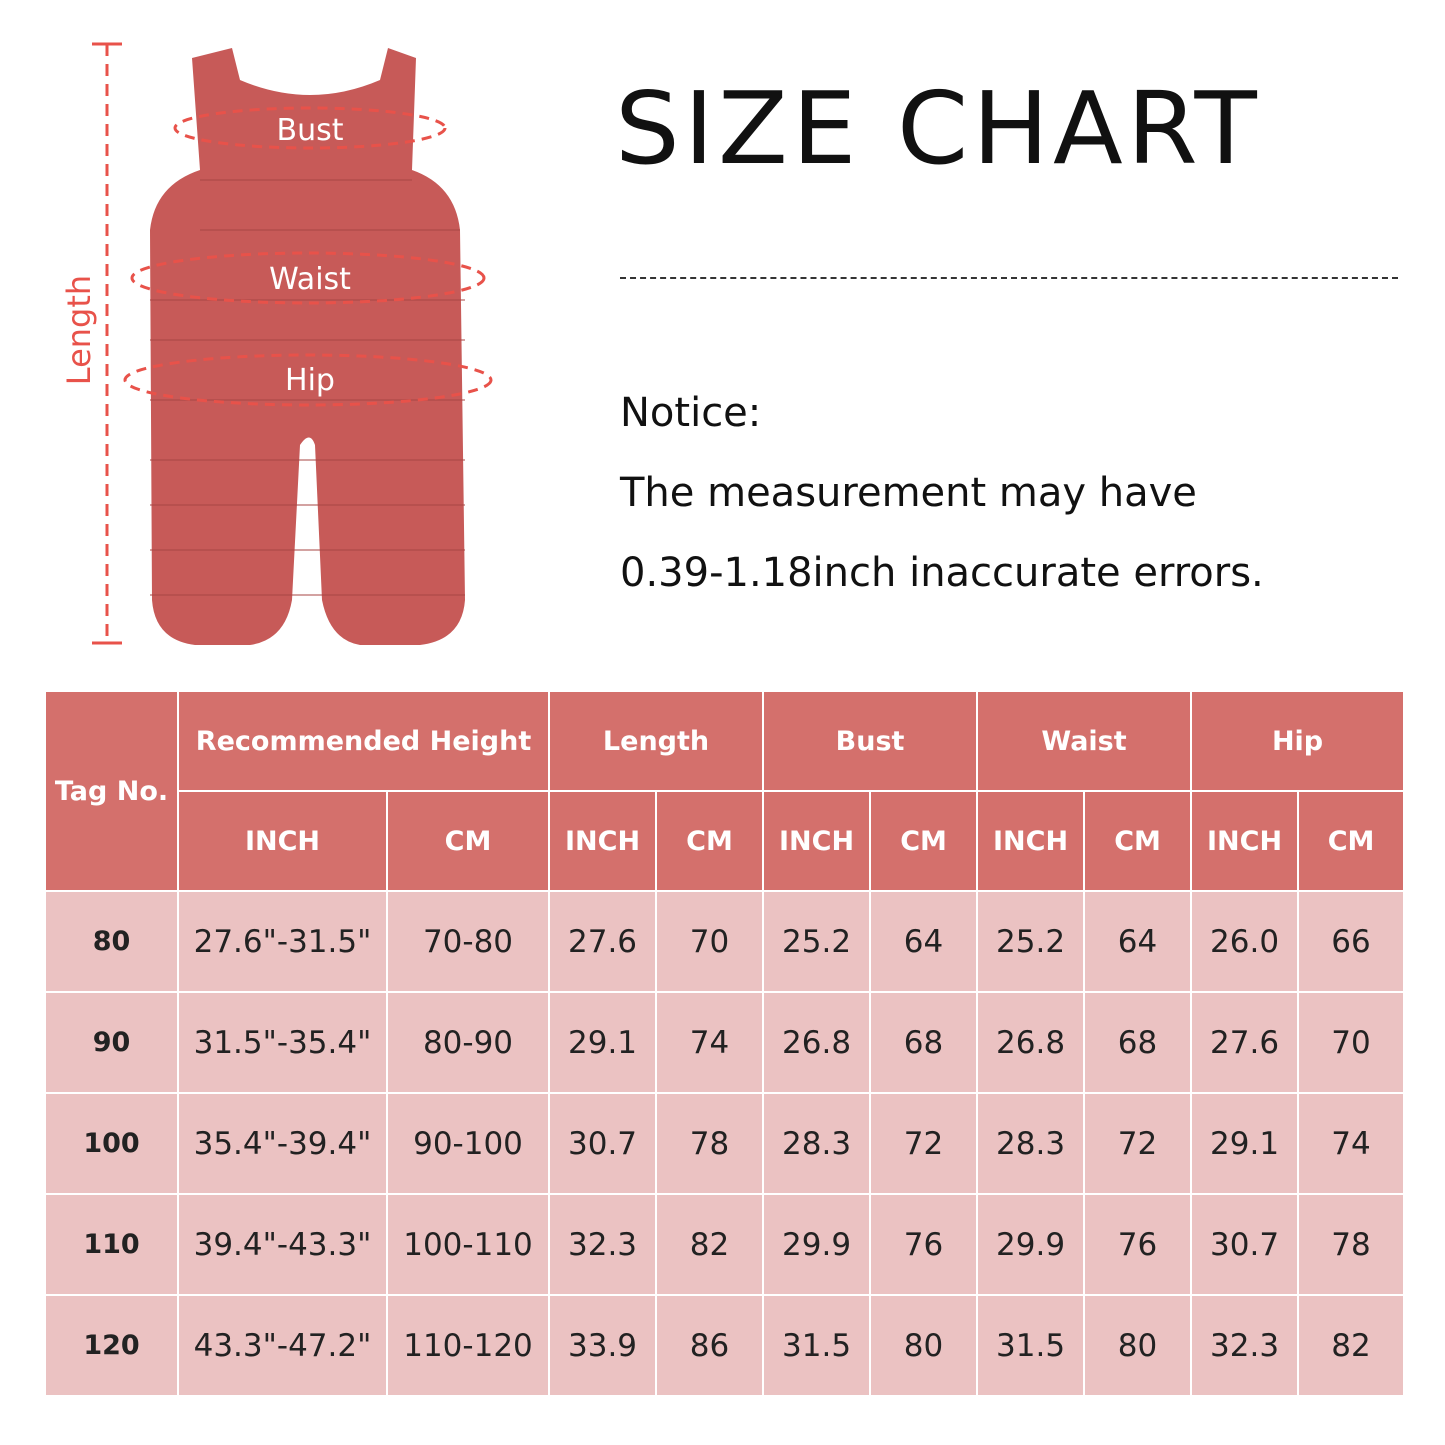  Describe the element at coordinates (603, 1345) in the screenshot. I see `table-cell: 33.9` at that location.